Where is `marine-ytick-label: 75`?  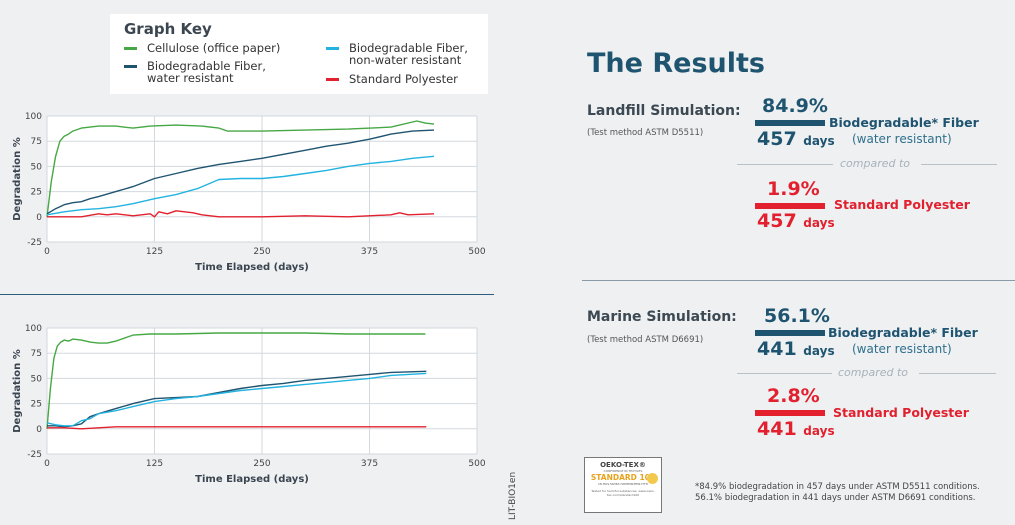
marine-ytick-label: 75 is located at coordinates (36, 354).